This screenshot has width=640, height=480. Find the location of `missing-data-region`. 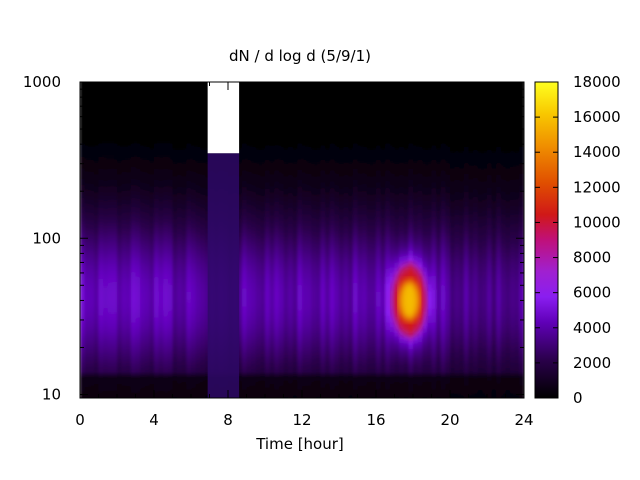

missing-data-region is located at coordinates (223, 118).